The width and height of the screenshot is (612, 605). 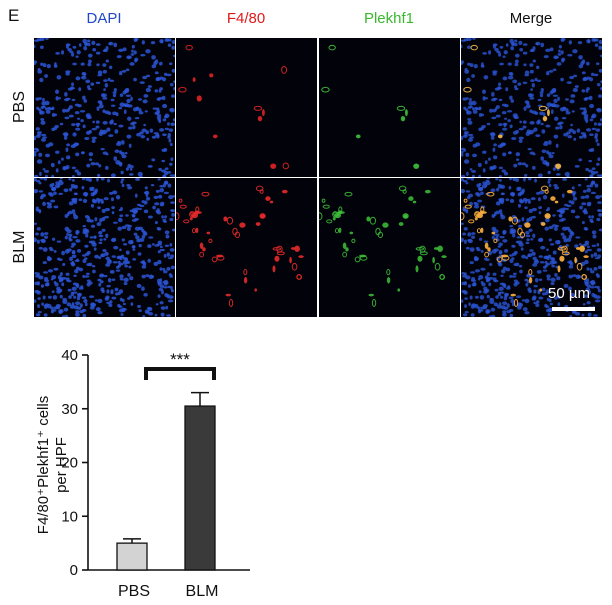 I want to click on x-tick-label: BLM, so click(x=202, y=591).